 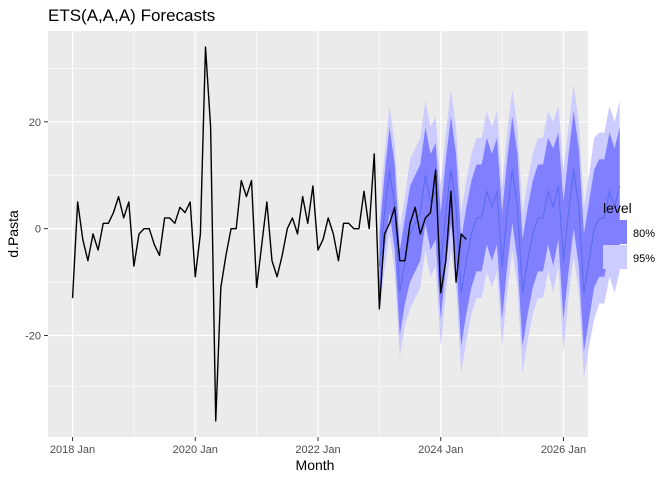 I want to click on x-axis: 2018 Jan 2020 Jan 2022 Jan 2024 Jan 2026 Jan, so click(x=318, y=446).